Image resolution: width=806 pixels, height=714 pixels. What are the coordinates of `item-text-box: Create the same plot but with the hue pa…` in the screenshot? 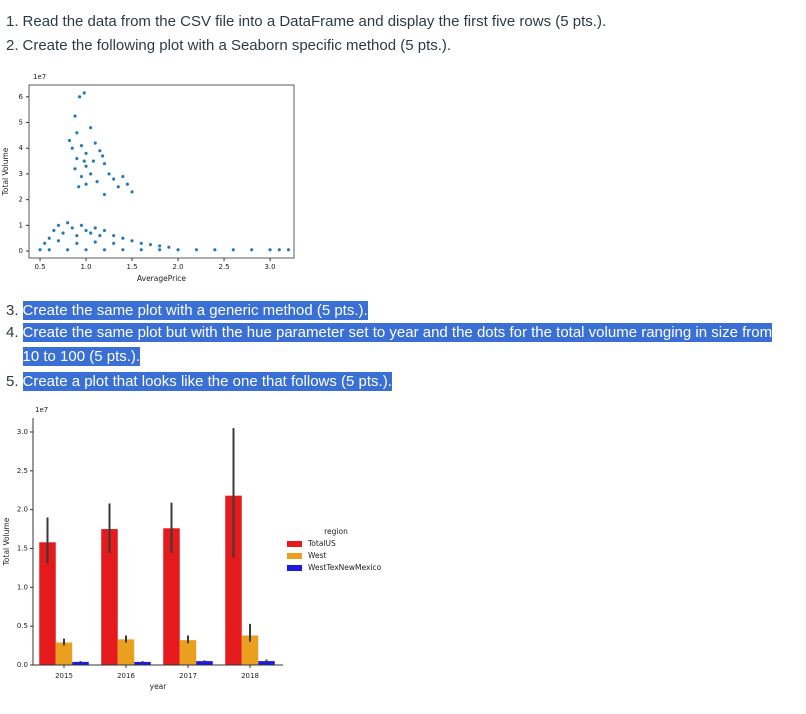 It's located at (405, 345).